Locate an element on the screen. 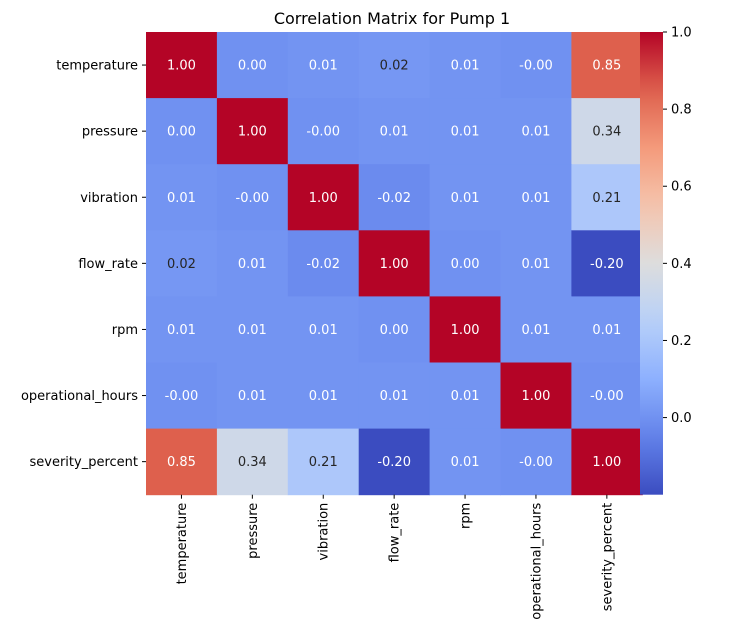  y-tick-label: vibration is located at coordinates (109, 198).